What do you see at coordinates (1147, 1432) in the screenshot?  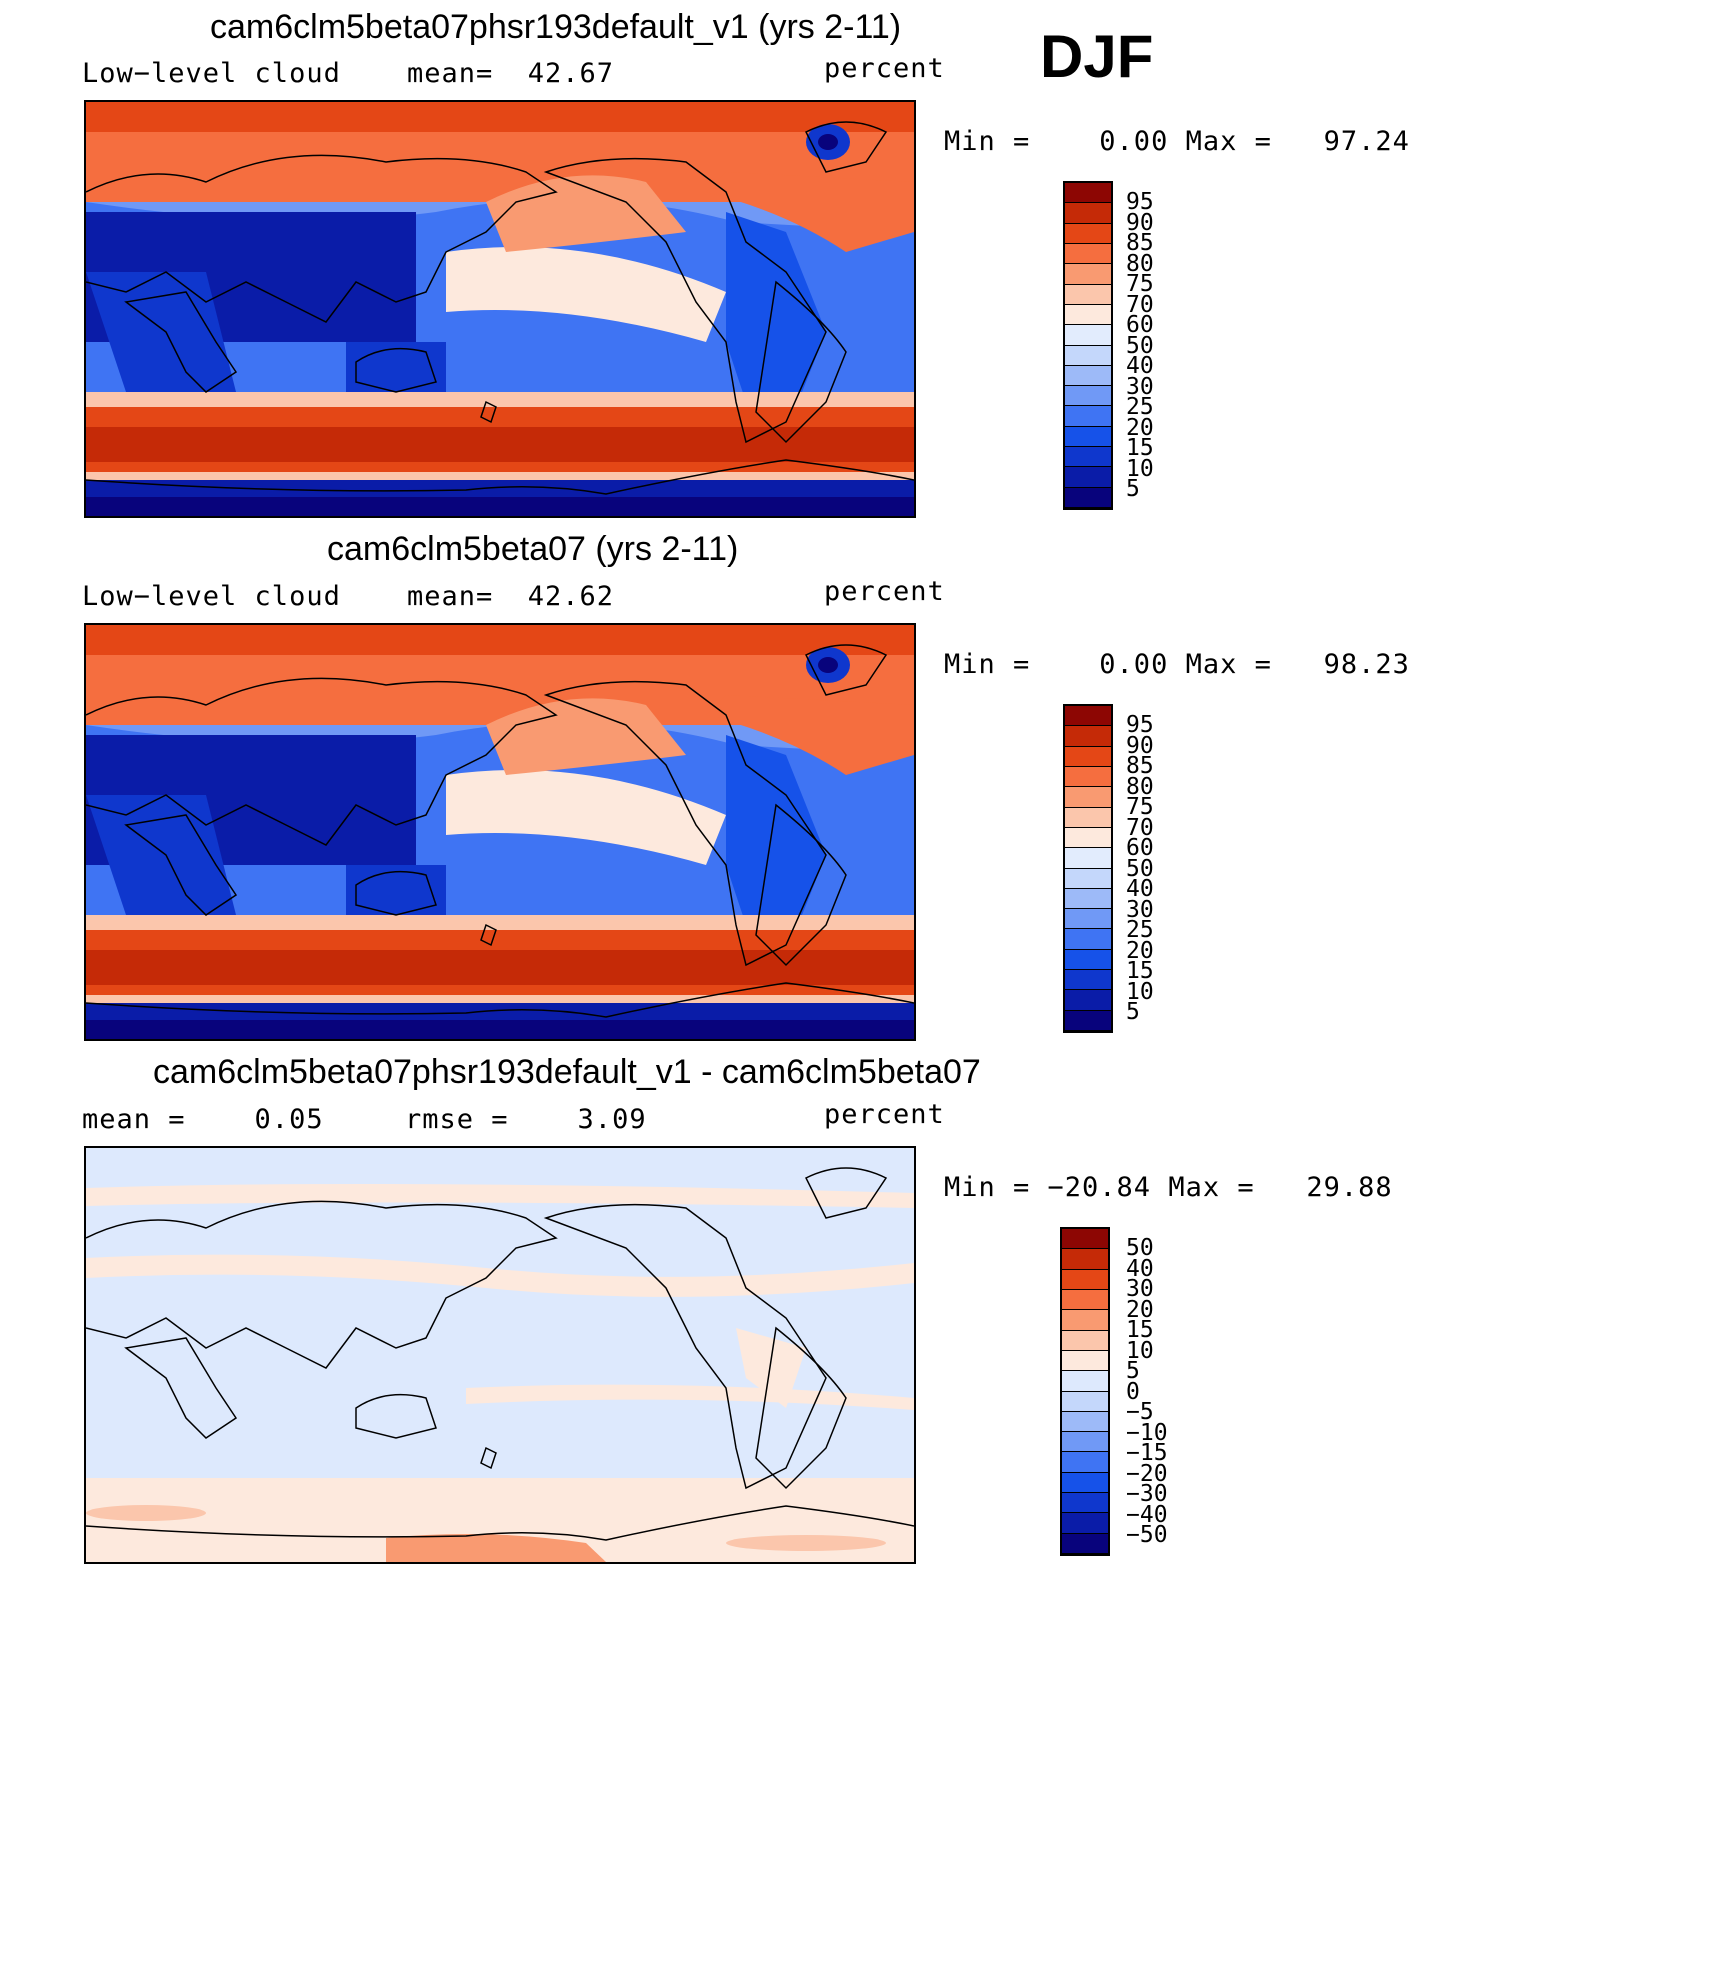 I see `colorbar-tick-label: −10` at bounding box center [1147, 1432].